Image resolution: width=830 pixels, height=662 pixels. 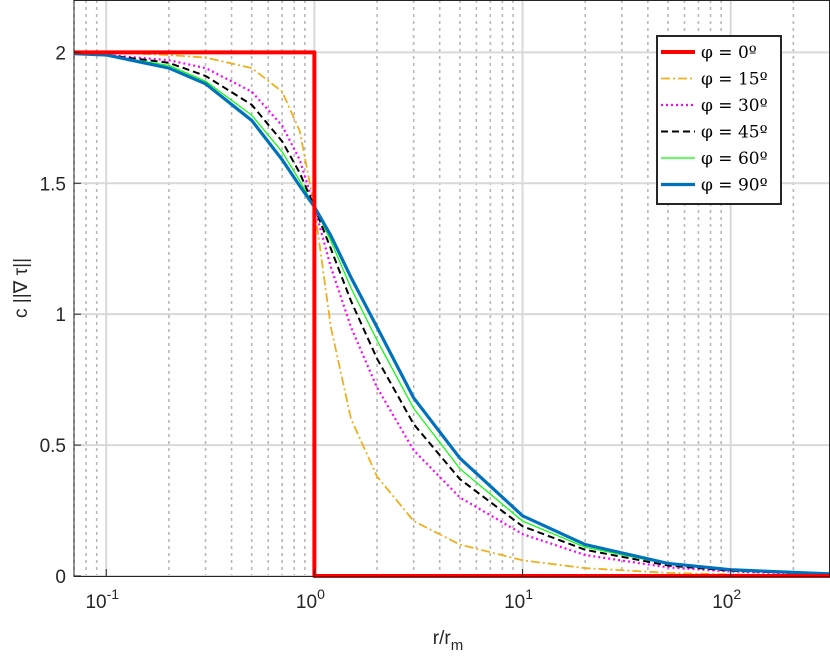 I want to click on legend-label-1: φ = 15º, so click(x=734, y=80).